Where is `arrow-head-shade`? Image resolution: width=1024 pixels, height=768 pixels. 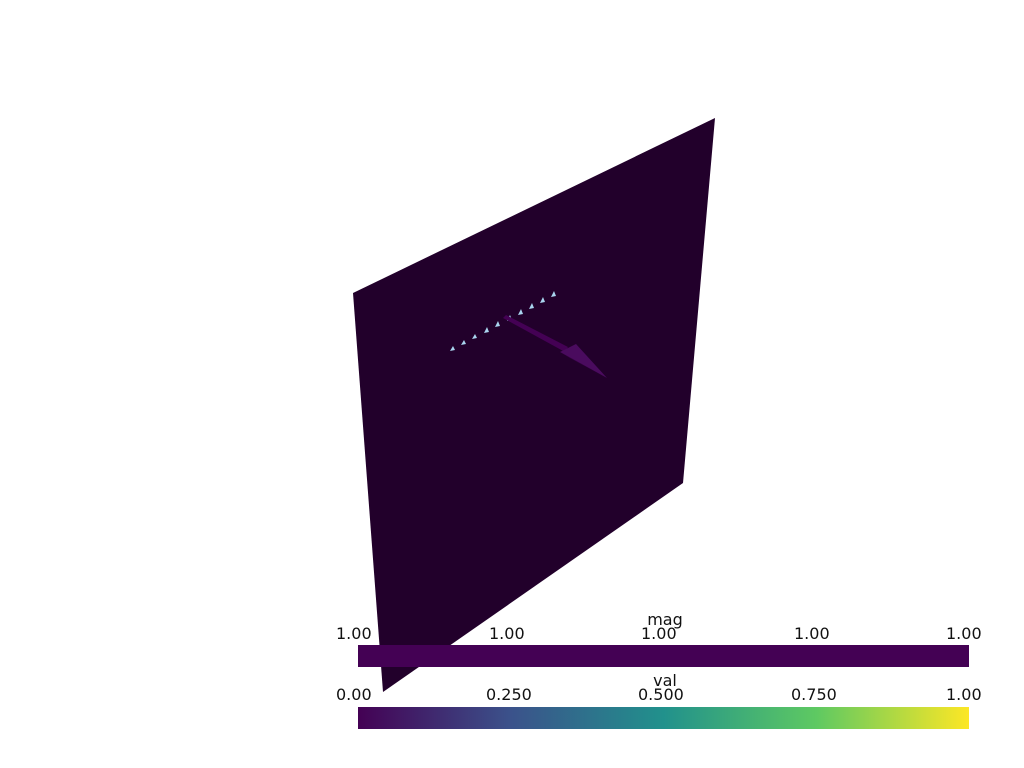 arrow-head-shade is located at coordinates (583, 365).